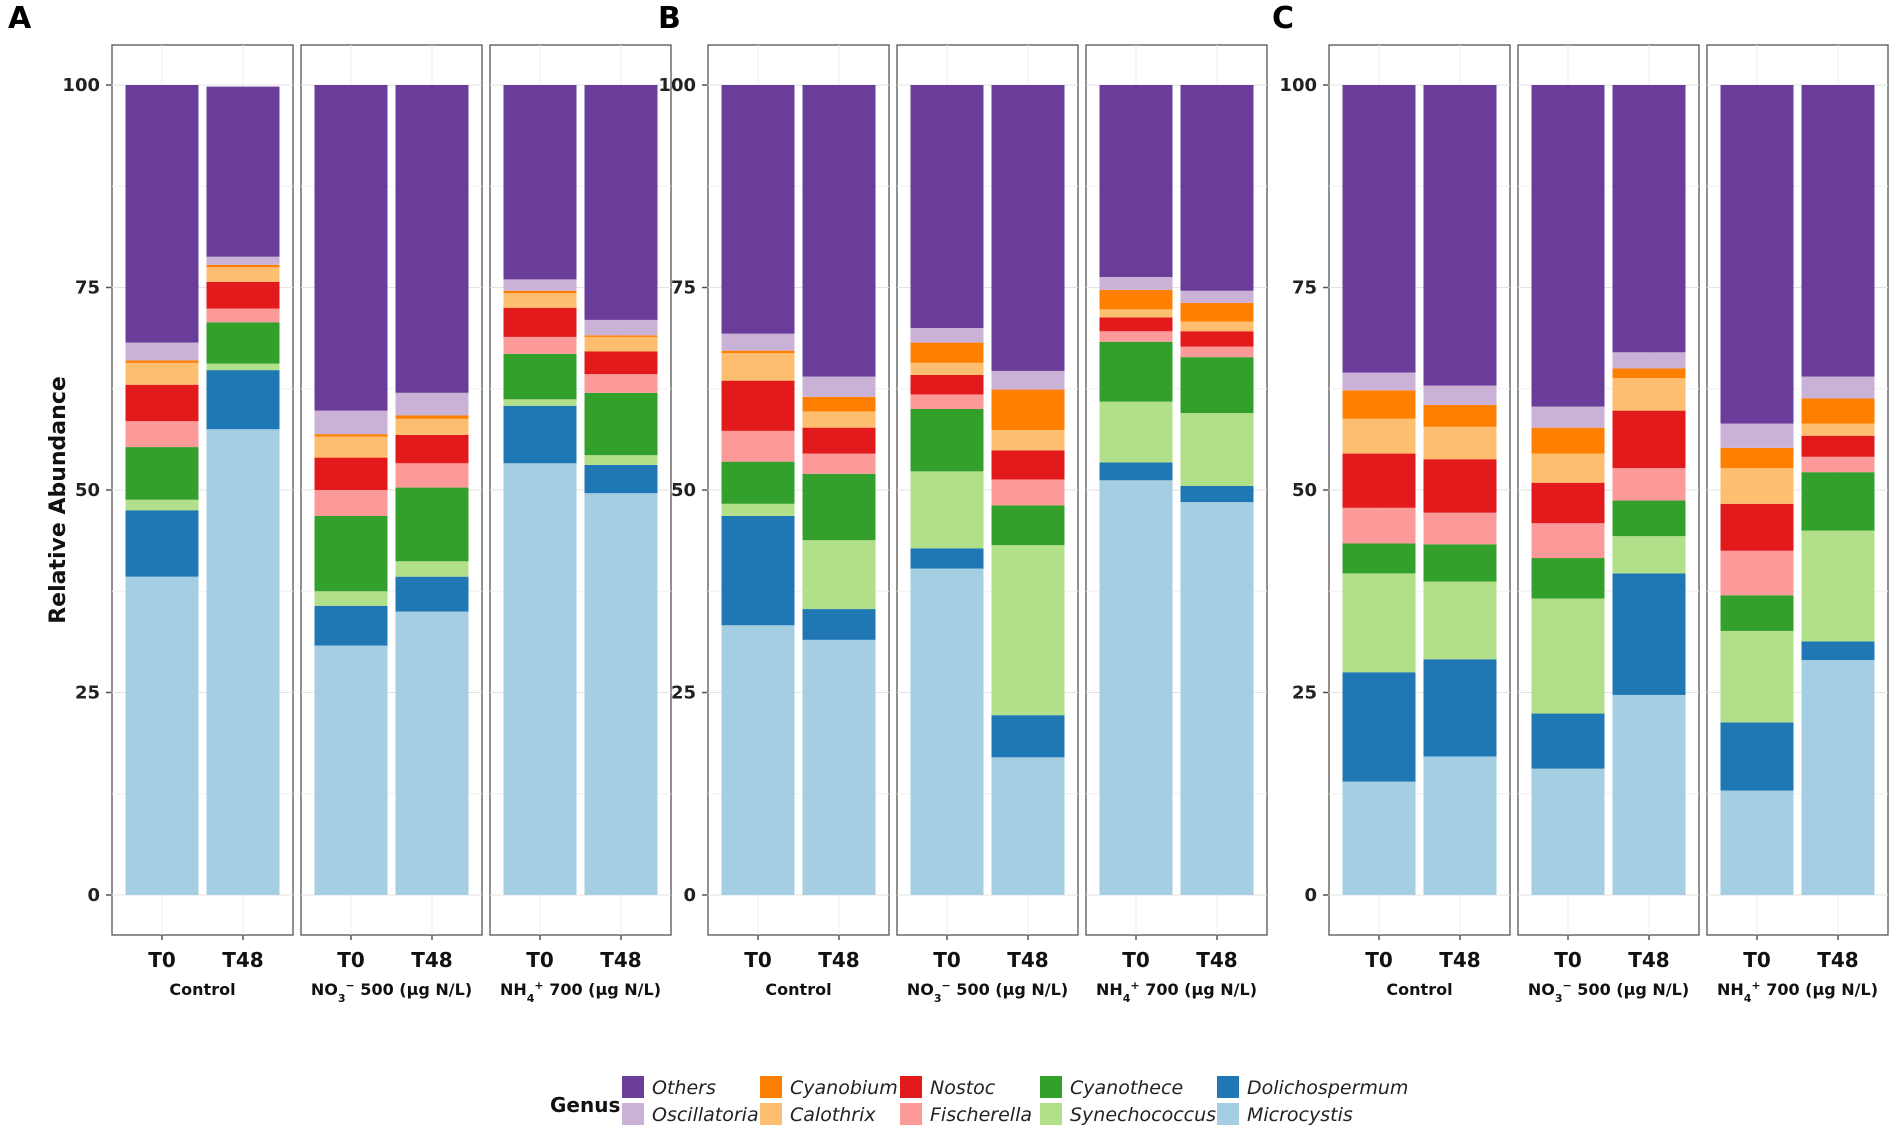  Describe the element at coordinates (1300, 1115) in the screenshot. I see `legend-label: Microcystis` at that location.